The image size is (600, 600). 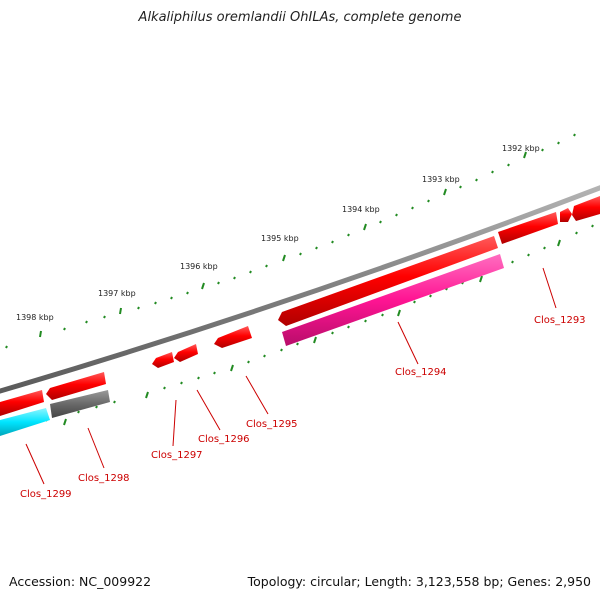 What do you see at coordinates (408, 343) in the screenshot?
I see `leader-clos1294` at bounding box center [408, 343].